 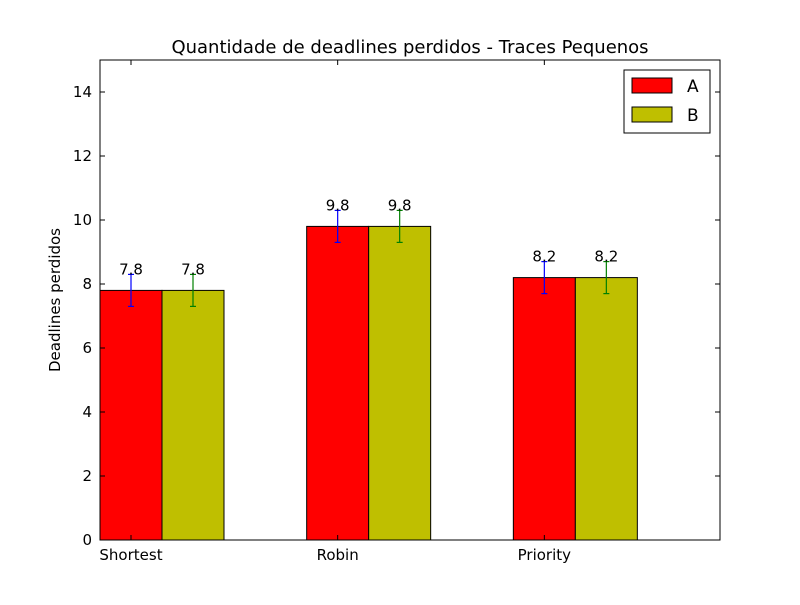 I want to click on legend-label-a: A, so click(x=693, y=87).